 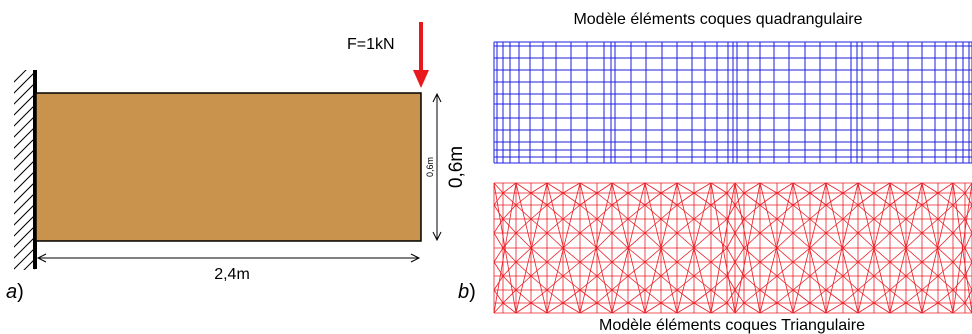 What do you see at coordinates (421, 55) in the screenshot?
I see `force-arrow` at bounding box center [421, 55].